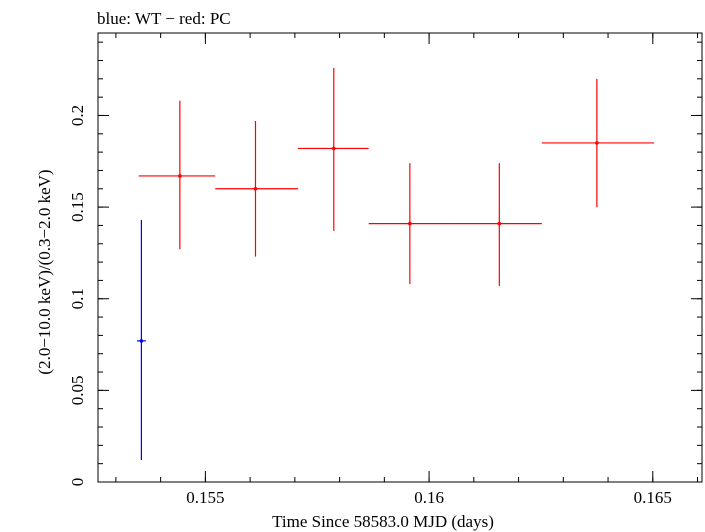  I want to click on y-tick-label: 0.05, so click(77, 390).